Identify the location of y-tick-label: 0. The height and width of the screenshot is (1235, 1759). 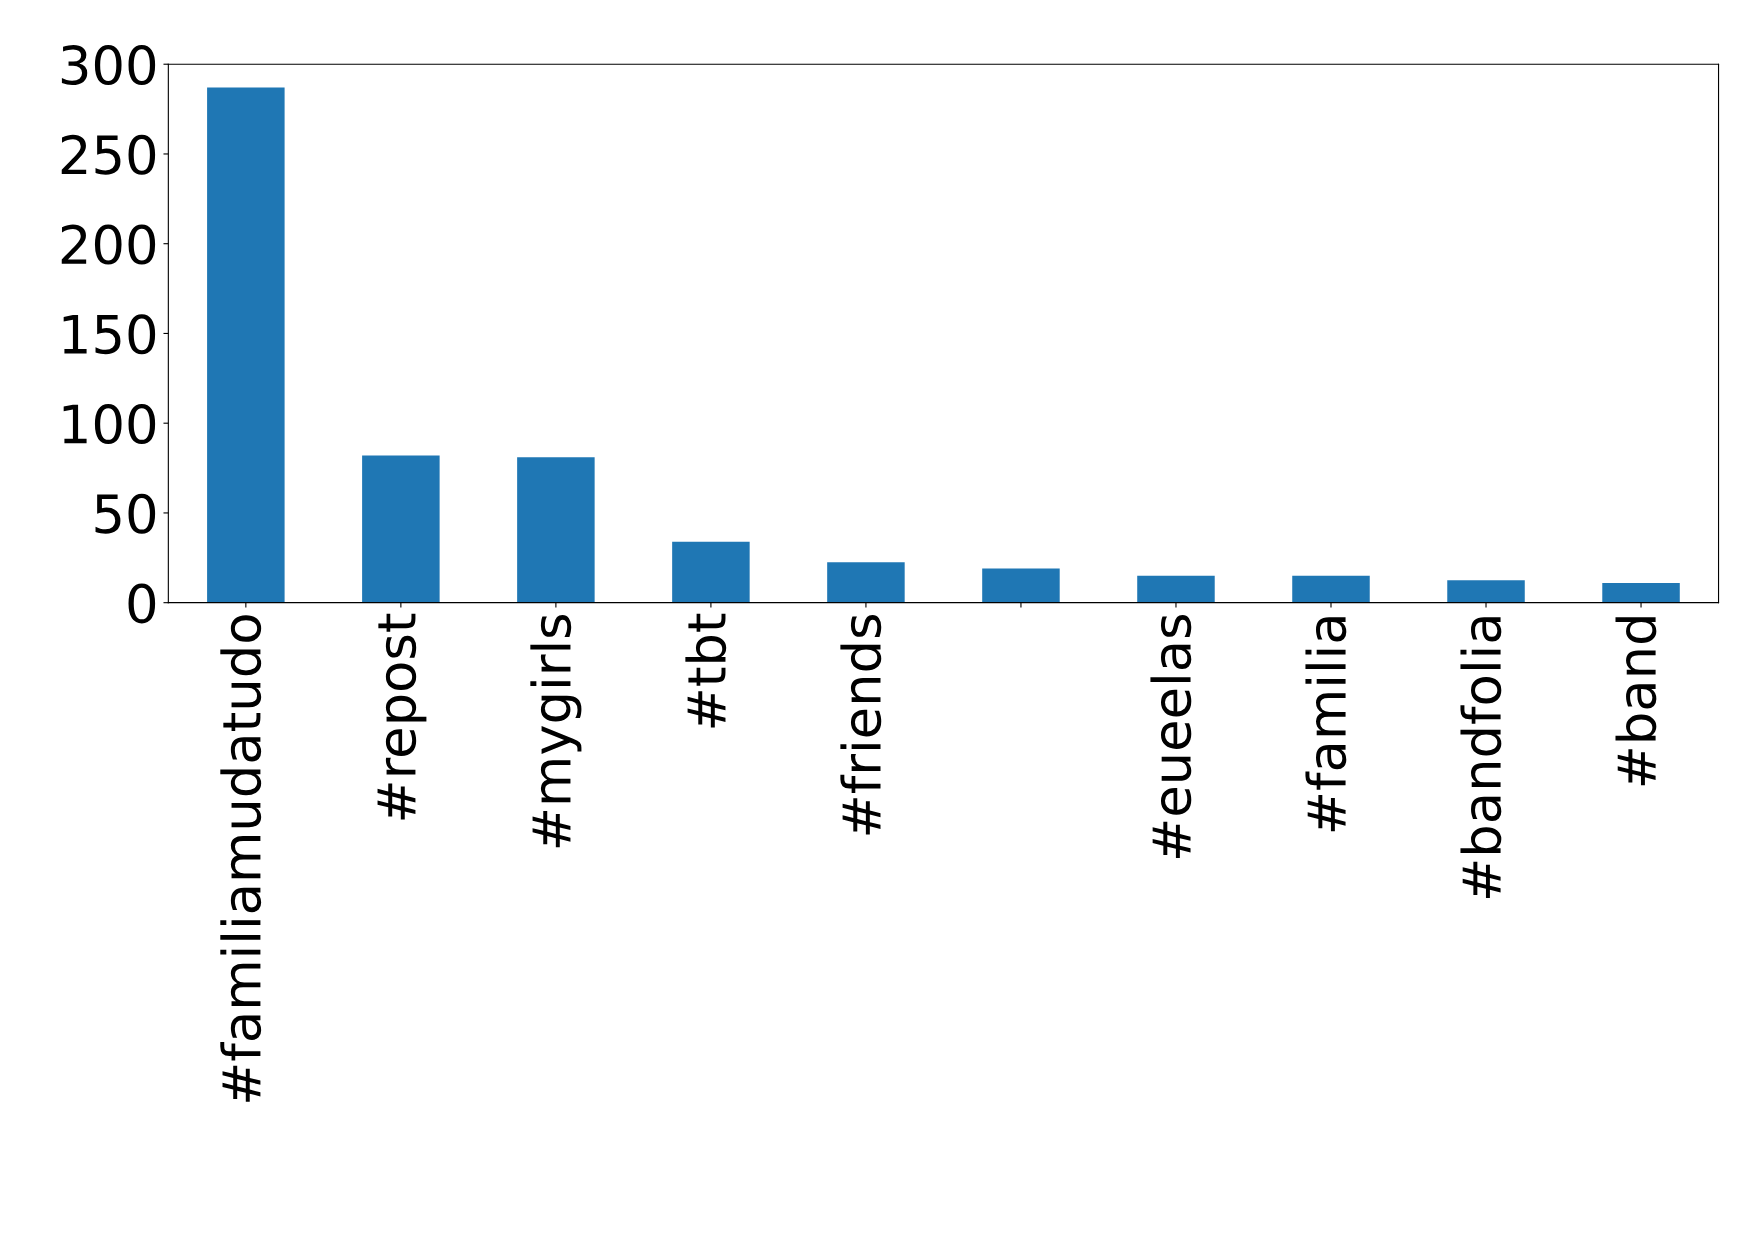
(142, 603).